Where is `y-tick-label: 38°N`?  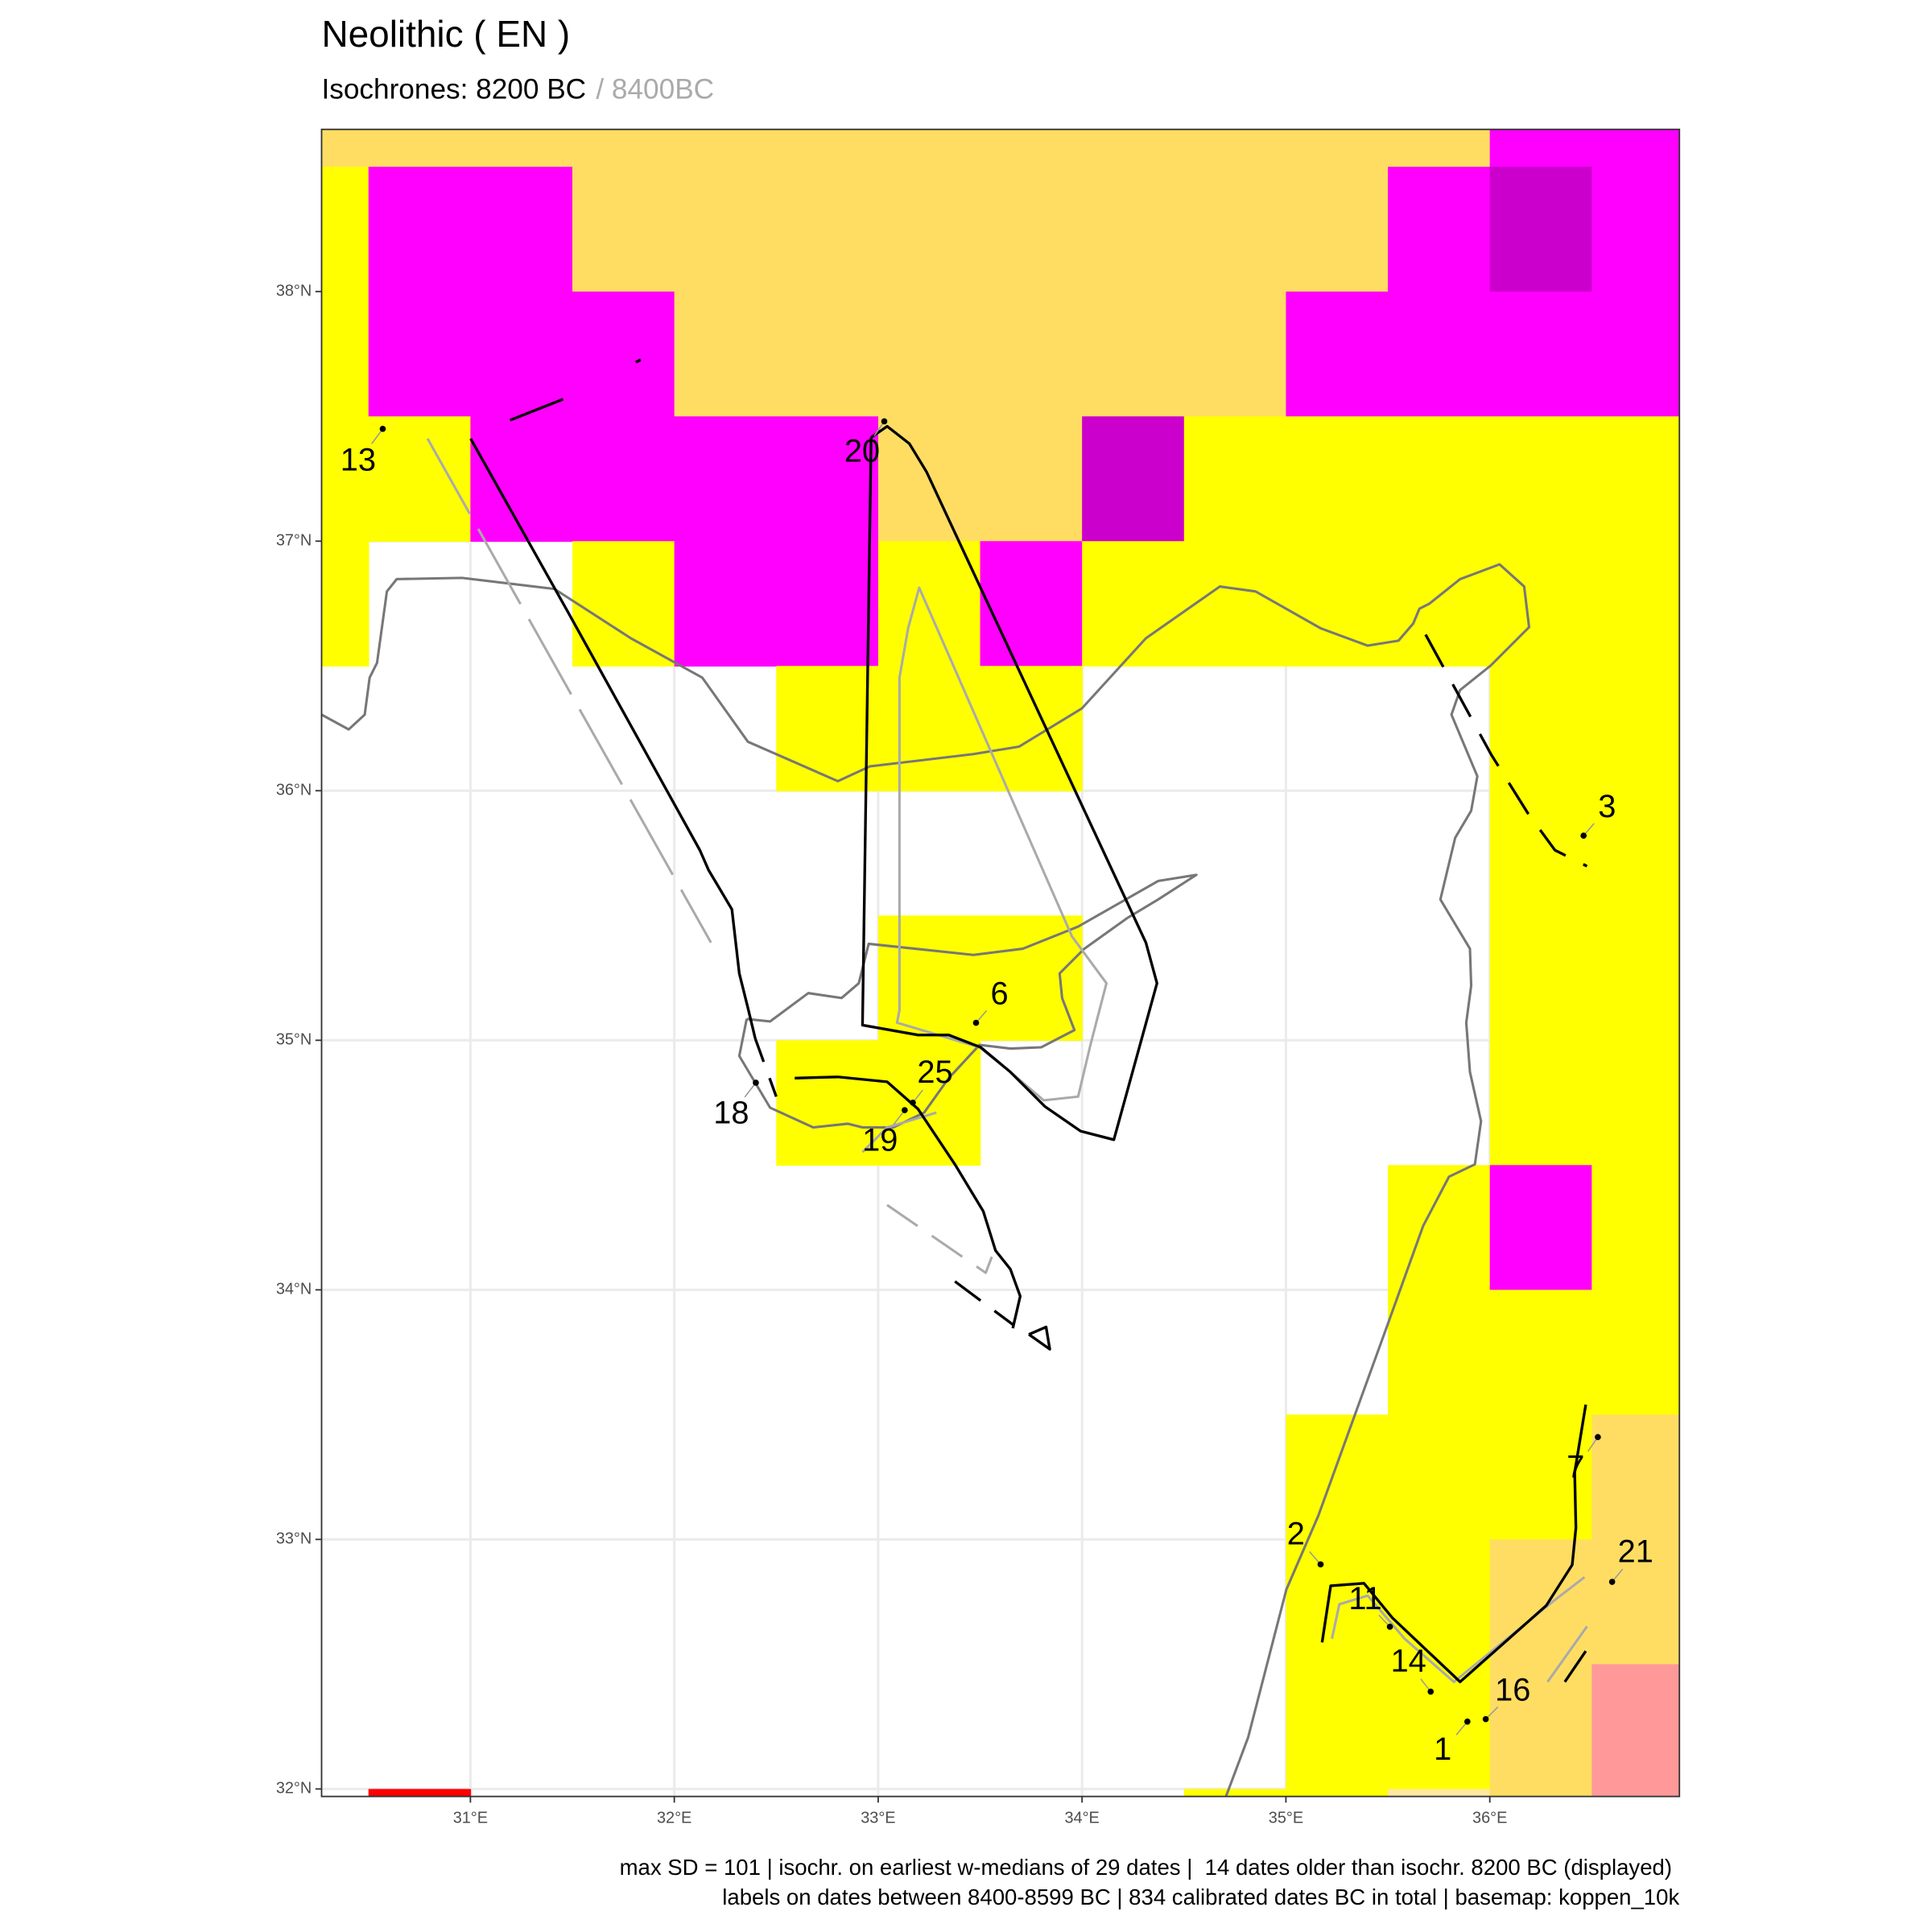
y-tick-label: 38°N is located at coordinates (294, 290).